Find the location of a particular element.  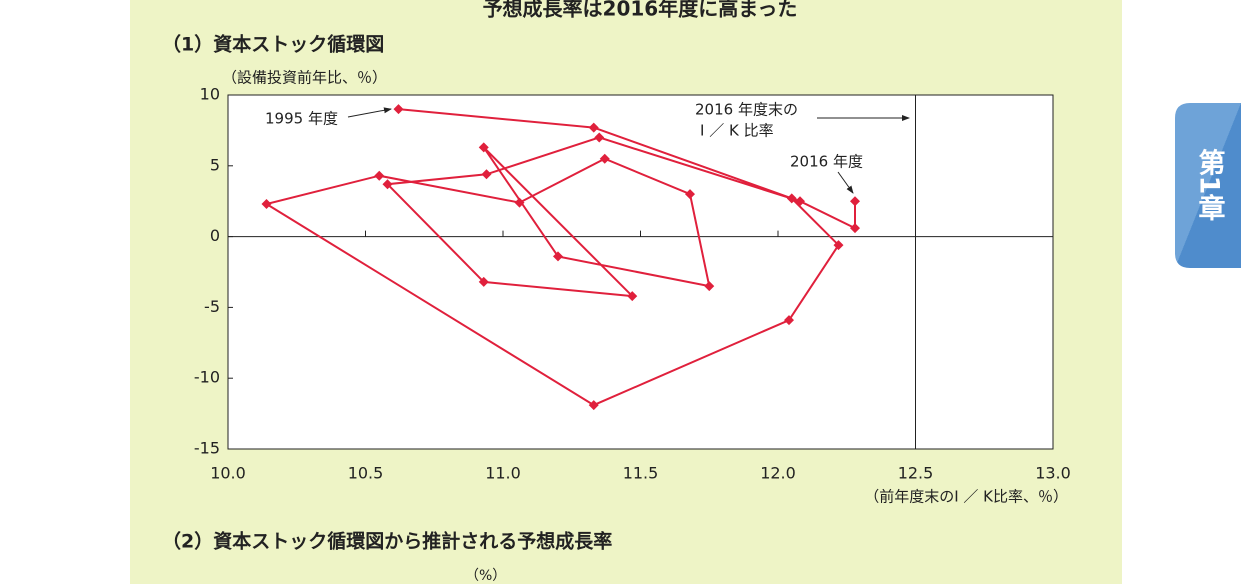

y-tick-label: -15 is located at coordinates (207, 448).